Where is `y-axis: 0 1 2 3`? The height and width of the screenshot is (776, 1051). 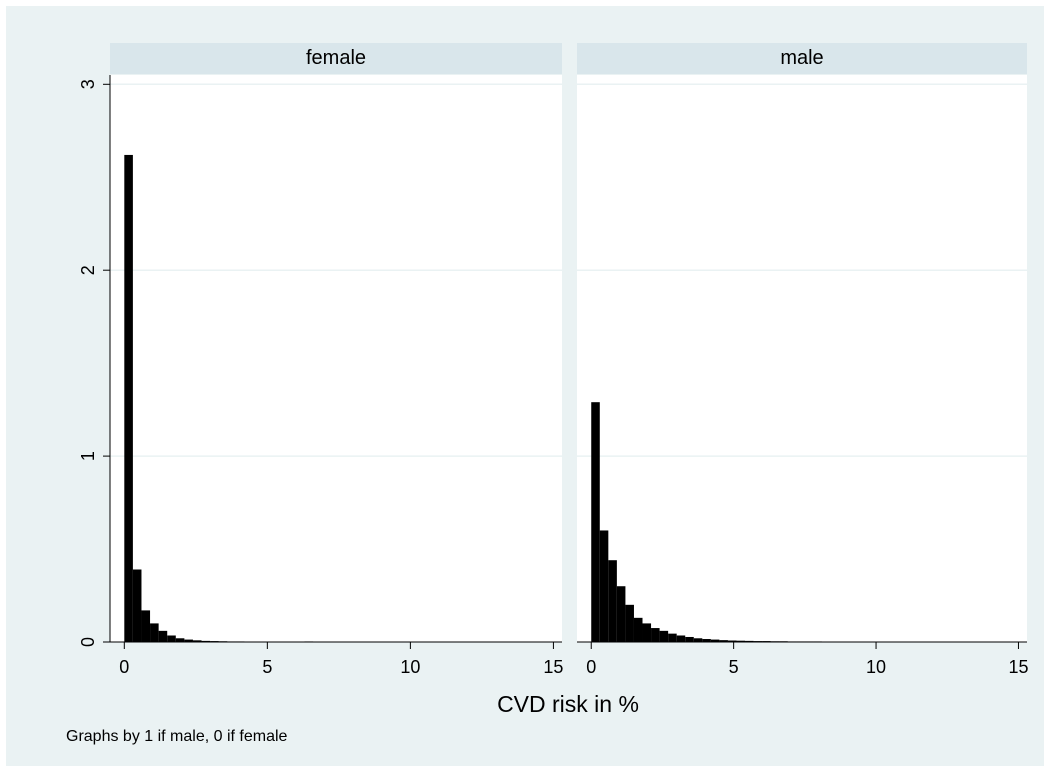 y-axis: 0 1 2 3 is located at coordinates (94, 361).